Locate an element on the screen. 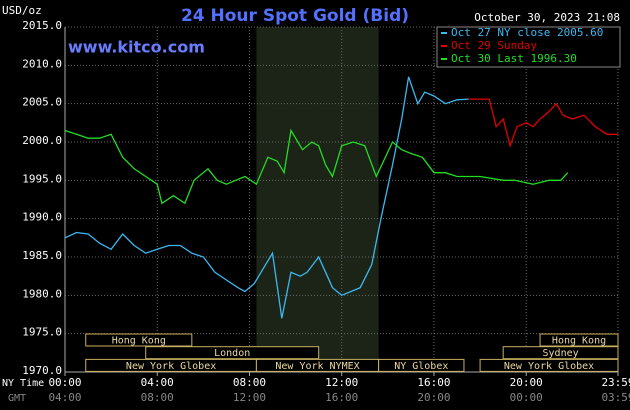 This screenshot has width=630, height=410. y-tick-label: 2010.0 is located at coordinates (42, 63).